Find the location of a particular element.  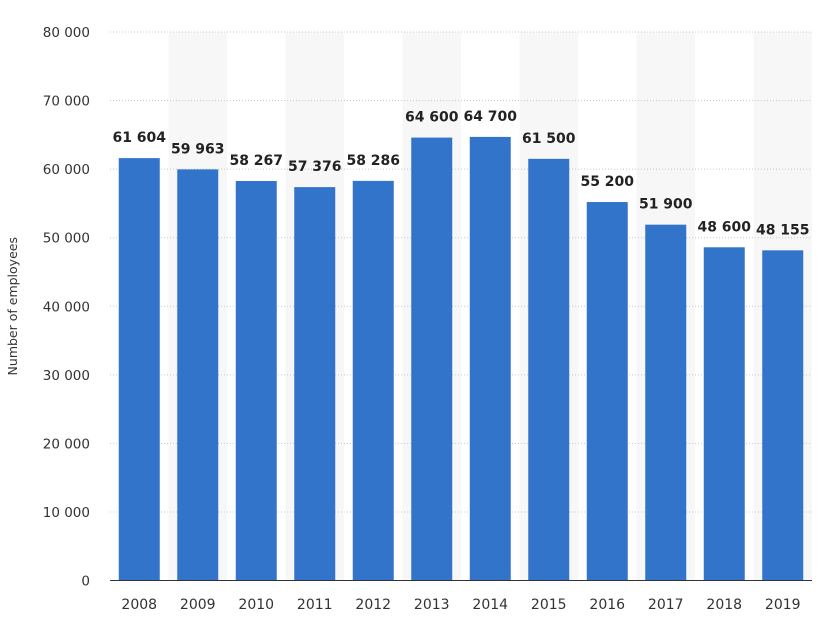

value-label: 61 604 is located at coordinates (139, 138).